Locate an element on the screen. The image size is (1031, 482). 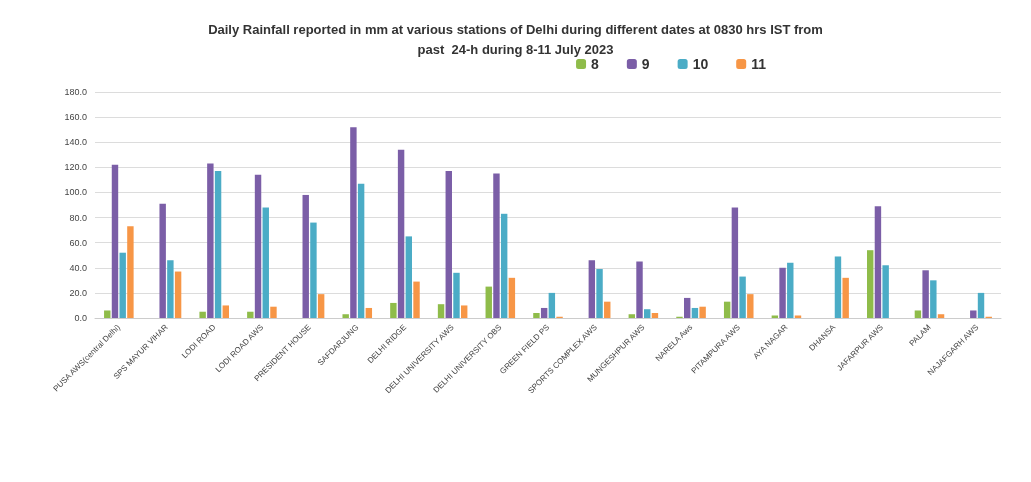
y-tick-label: 120.0 is located at coordinates (75, 167).